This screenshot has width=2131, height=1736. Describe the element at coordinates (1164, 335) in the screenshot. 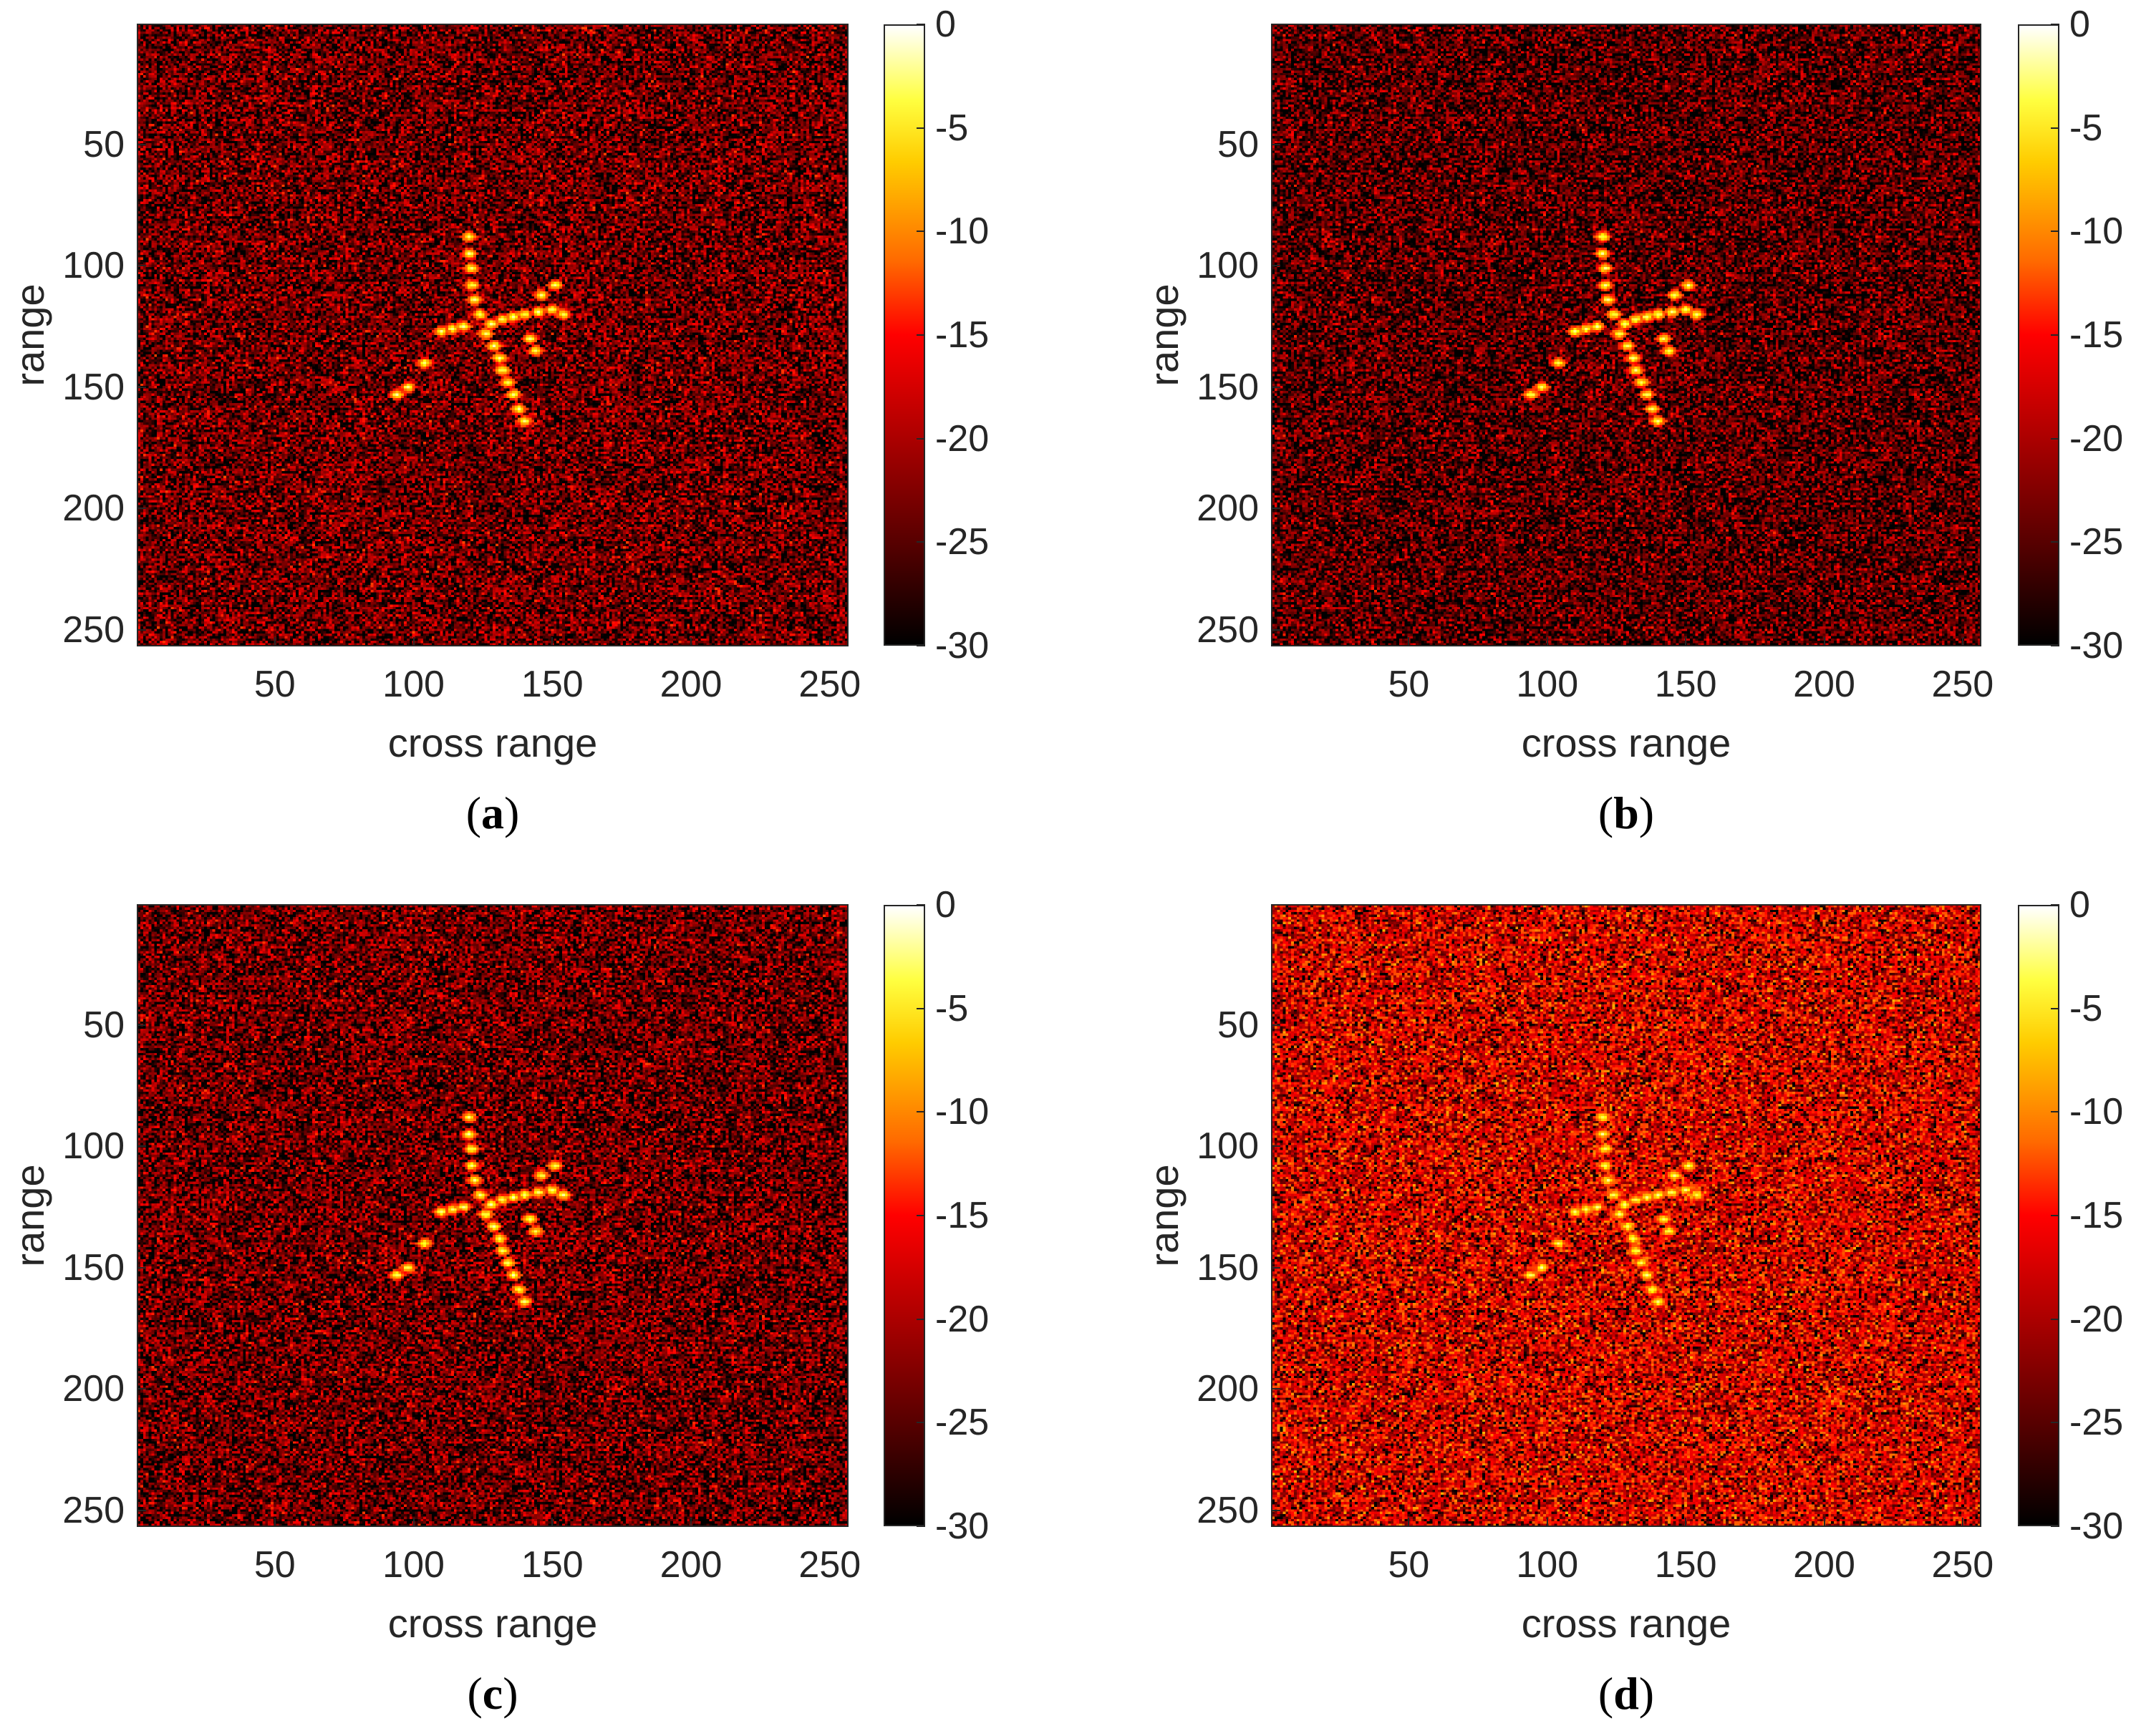

I see `y-axis-label: range` at that location.